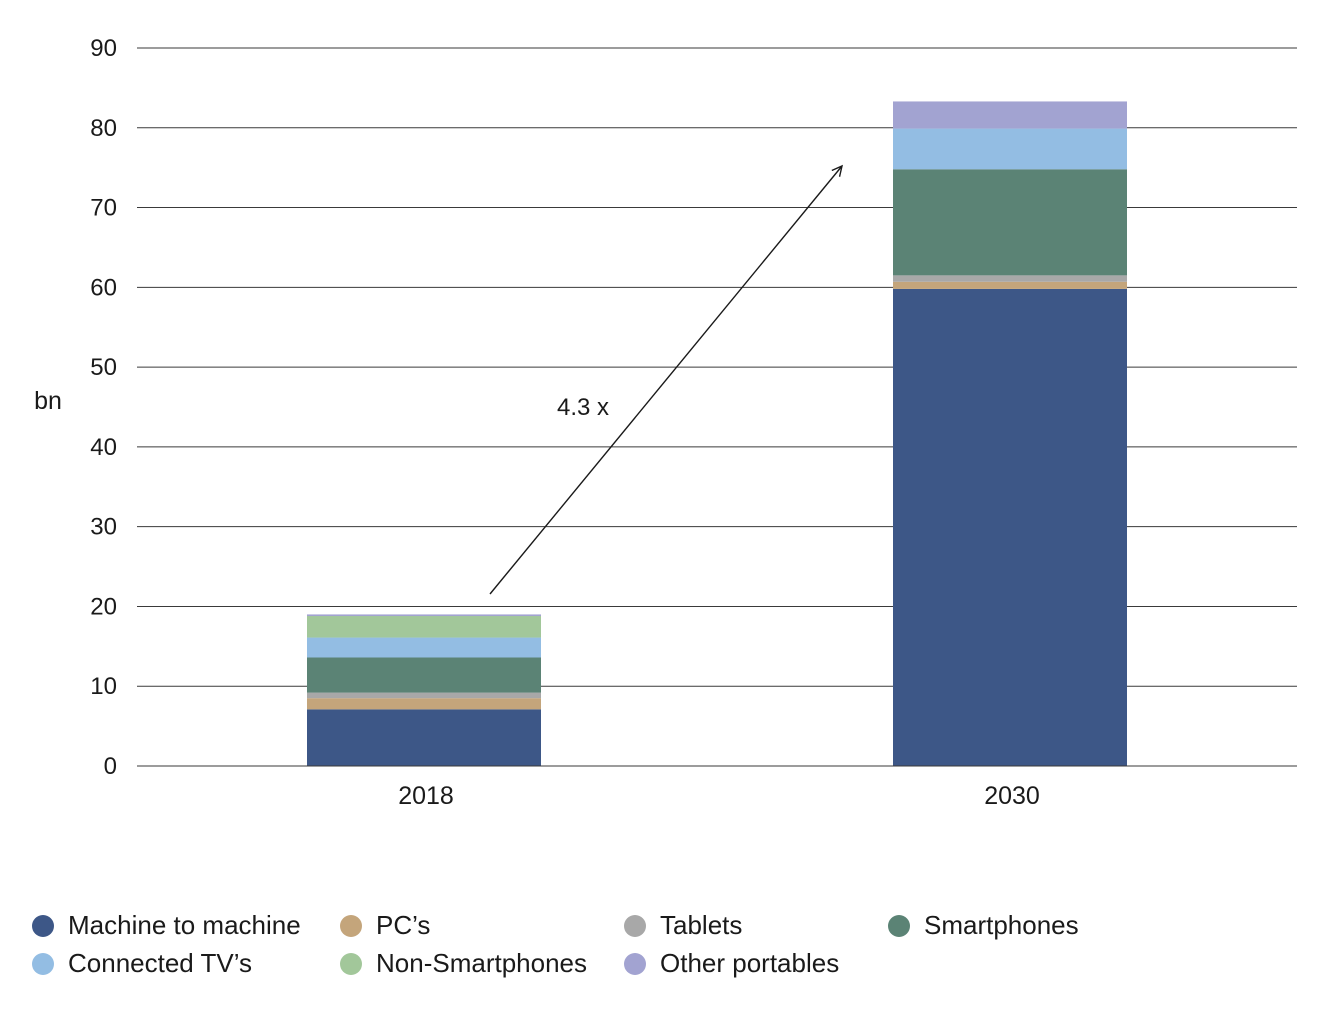 This screenshot has height=1011, width=1333. What do you see at coordinates (103, 606) in the screenshot?
I see `y-tick-label: 20` at bounding box center [103, 606].